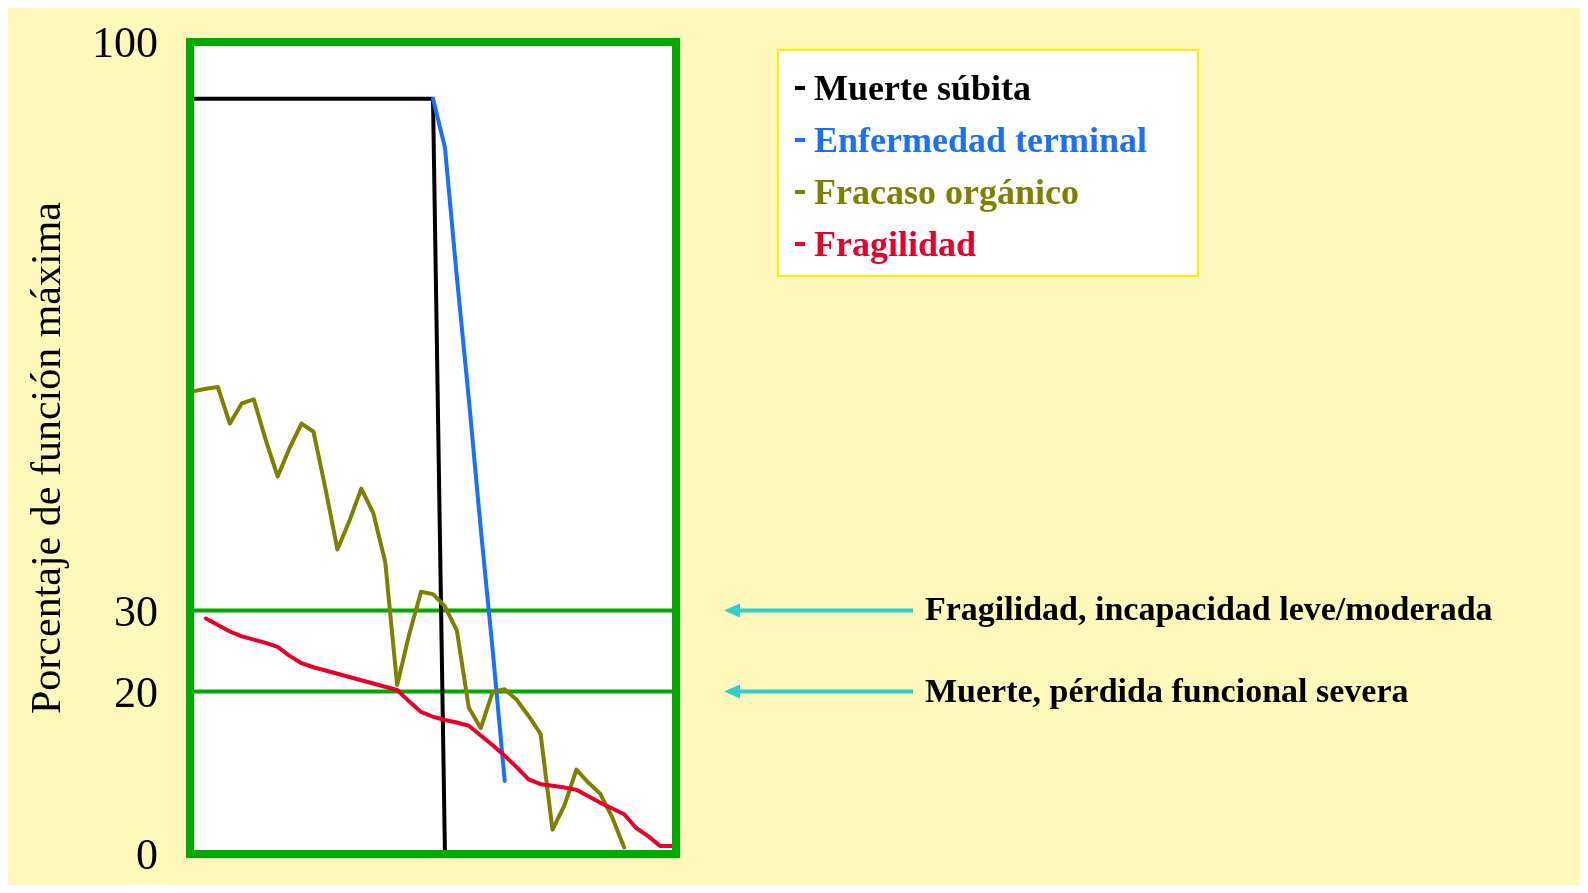 This screenshot has height=893, width=1588. What do you see at coordinates (136, 692) in the screenshot?
I see `y-tick-label: 20` at bounding box center [136, 692].